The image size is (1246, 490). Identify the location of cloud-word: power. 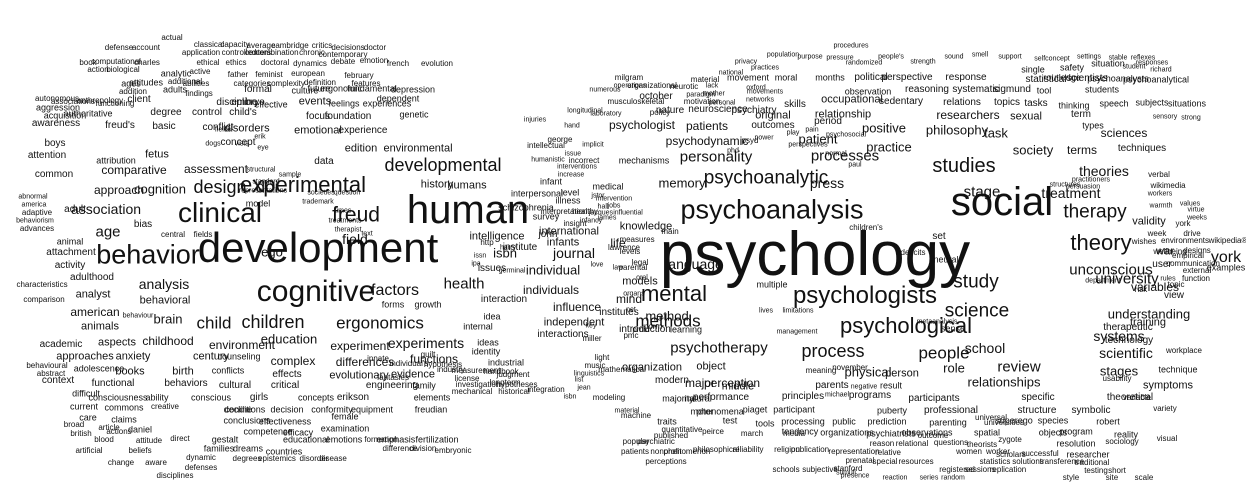
(763, 138).